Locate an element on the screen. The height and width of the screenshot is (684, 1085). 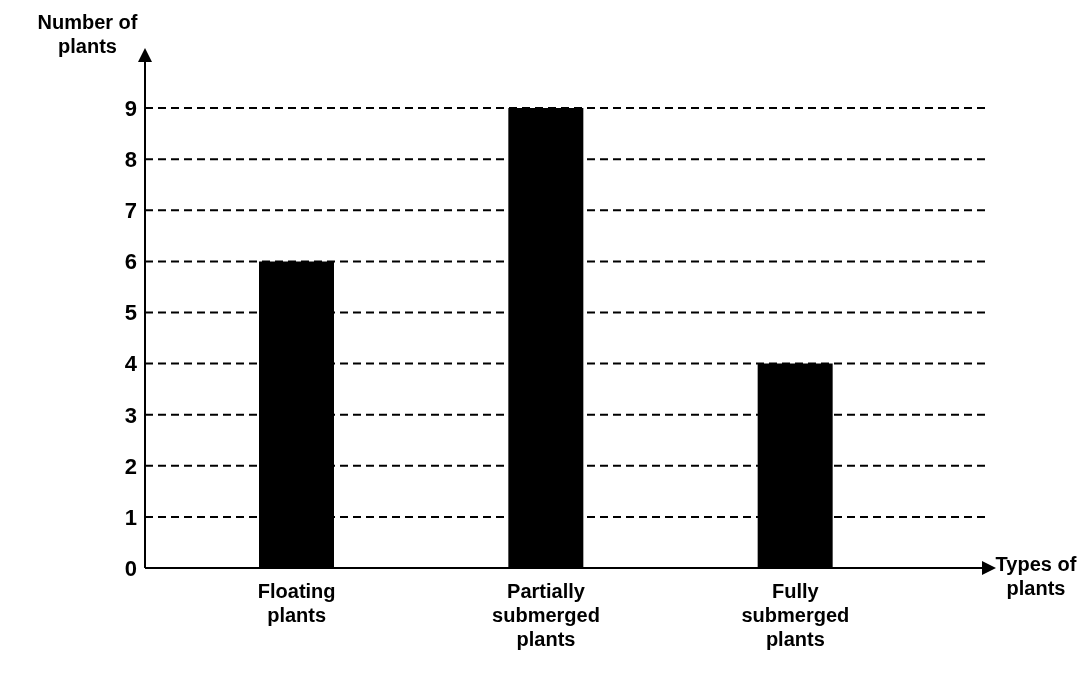
y-tick-label: 7 is located at coordinates (130, 211).